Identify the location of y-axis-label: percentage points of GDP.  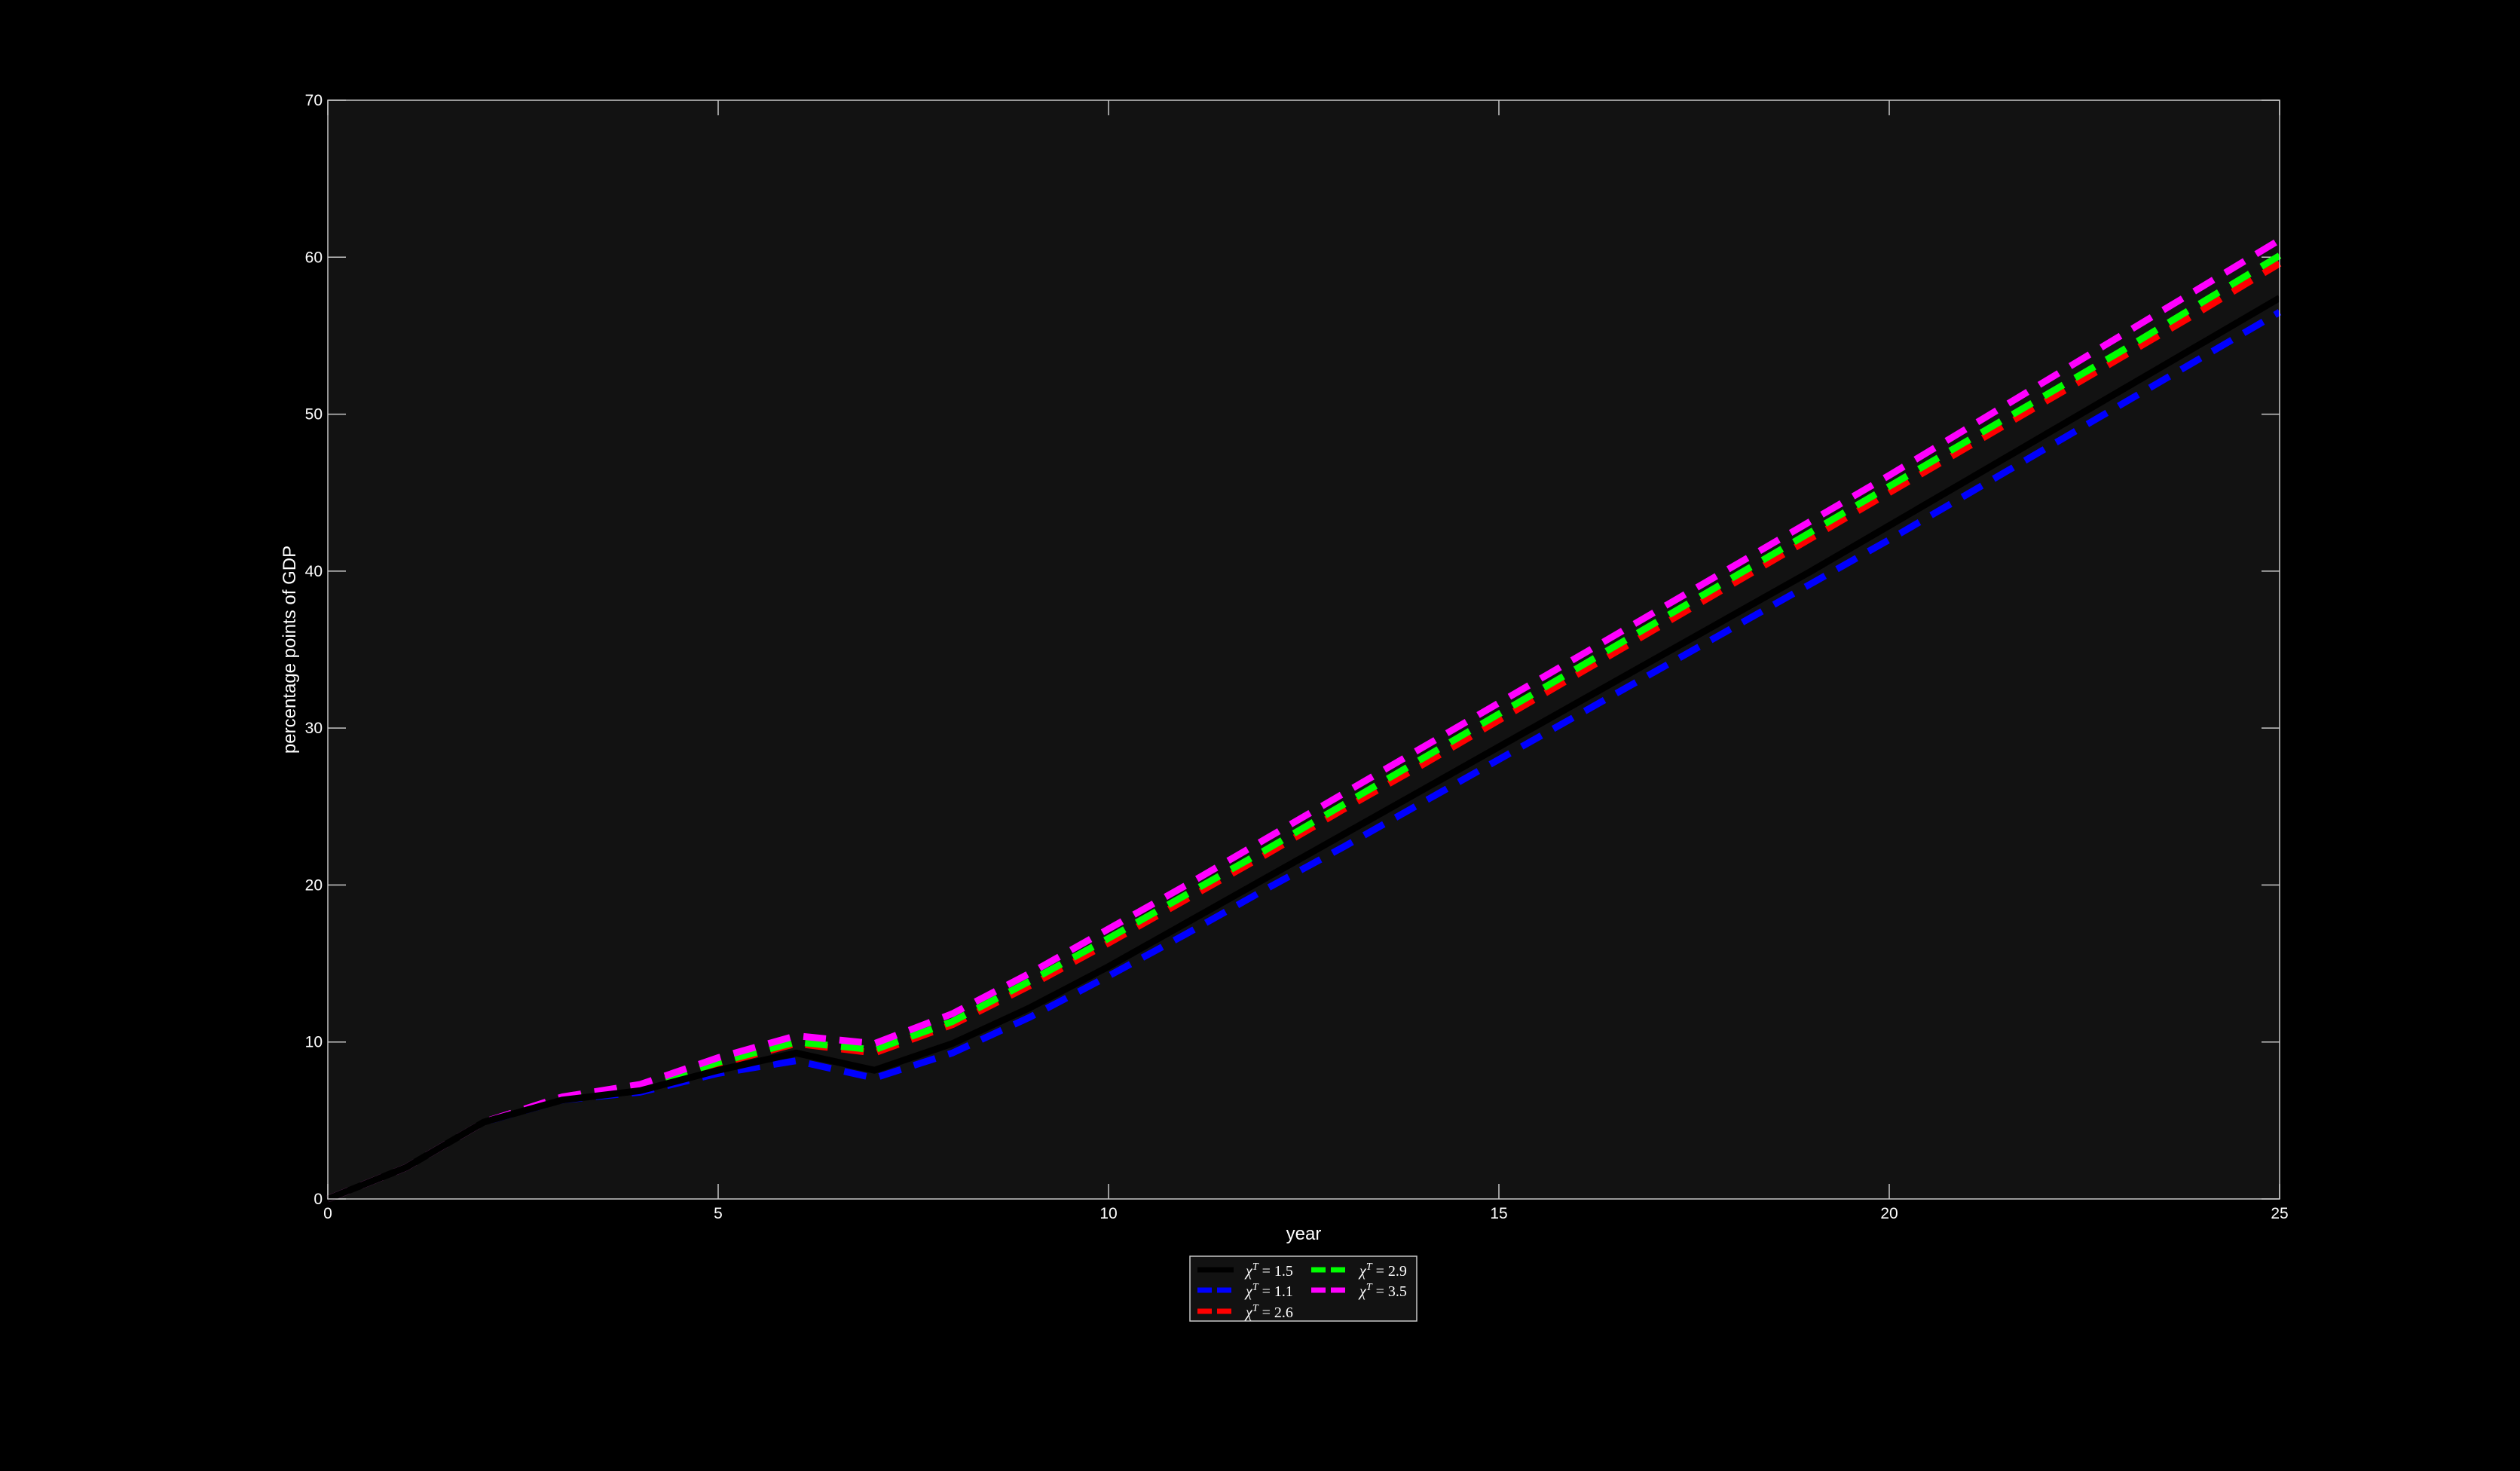
(290, 650).